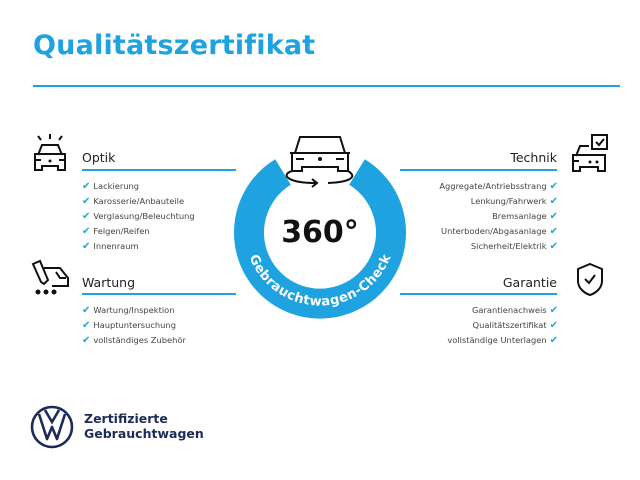 This screenshot has width=640, height=480. Describe the element at coordinates (533, 157) in the screenshot. I see `section-heading-technik: Technik` at that location.